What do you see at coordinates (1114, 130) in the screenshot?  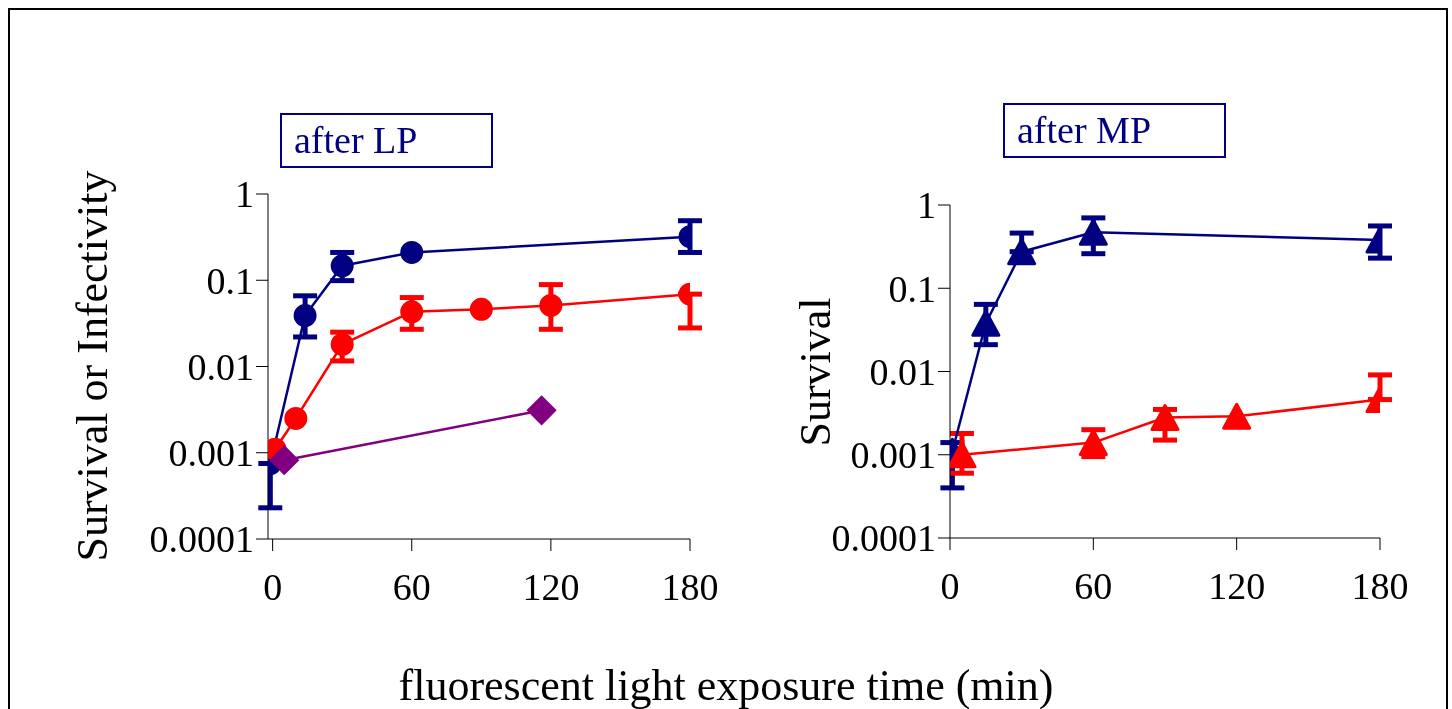 I see `chart-title: after MP` at bounding box center [1114, 130].